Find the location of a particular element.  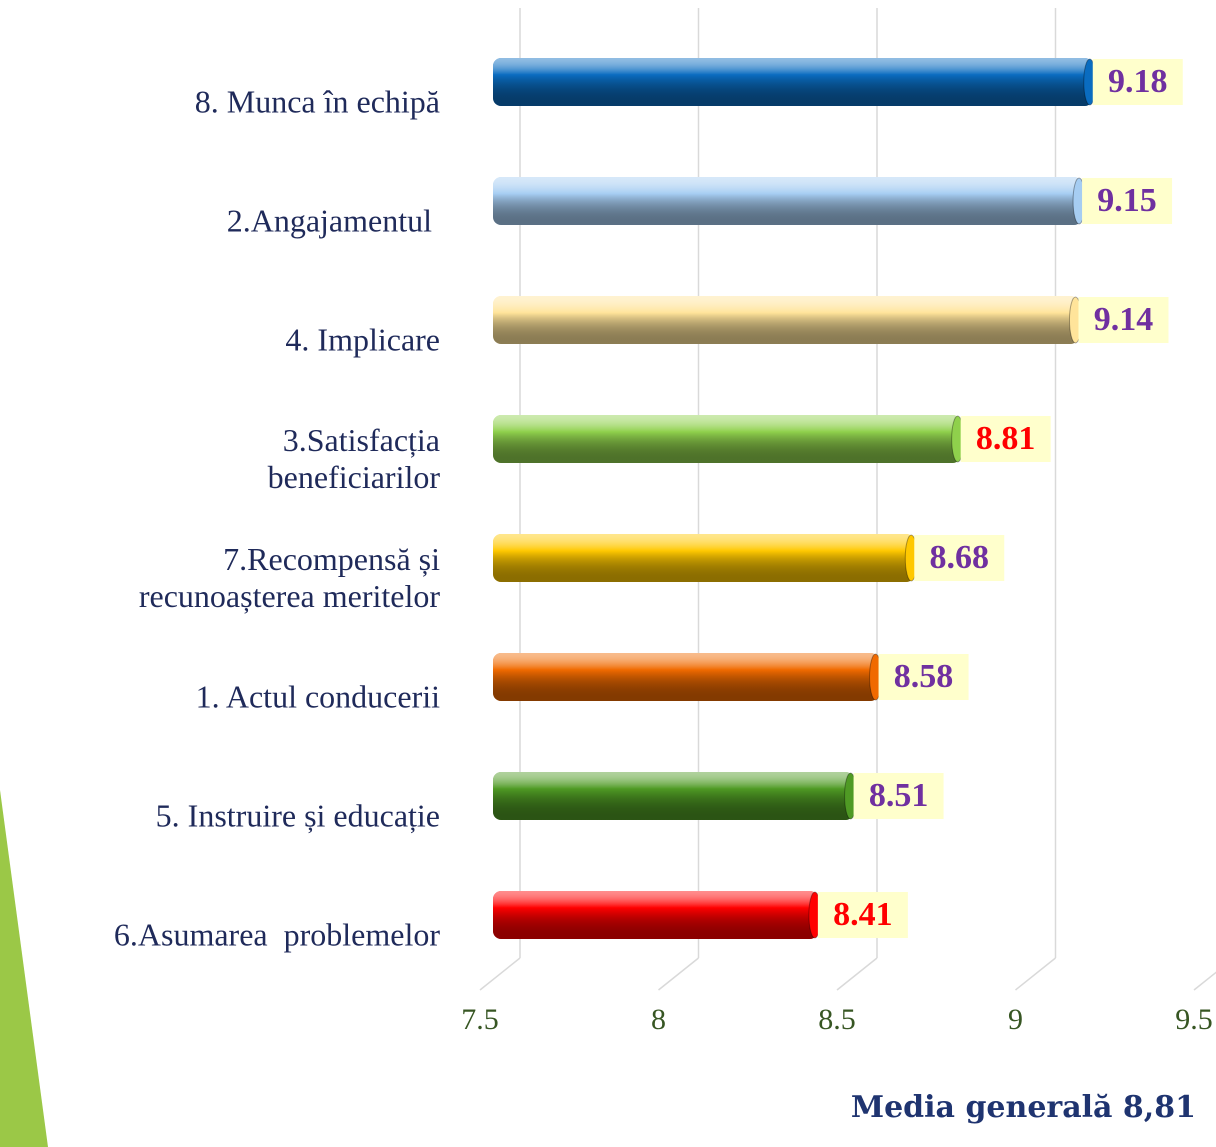

value-label: 9.14 is located at coordinates (1124, 319).